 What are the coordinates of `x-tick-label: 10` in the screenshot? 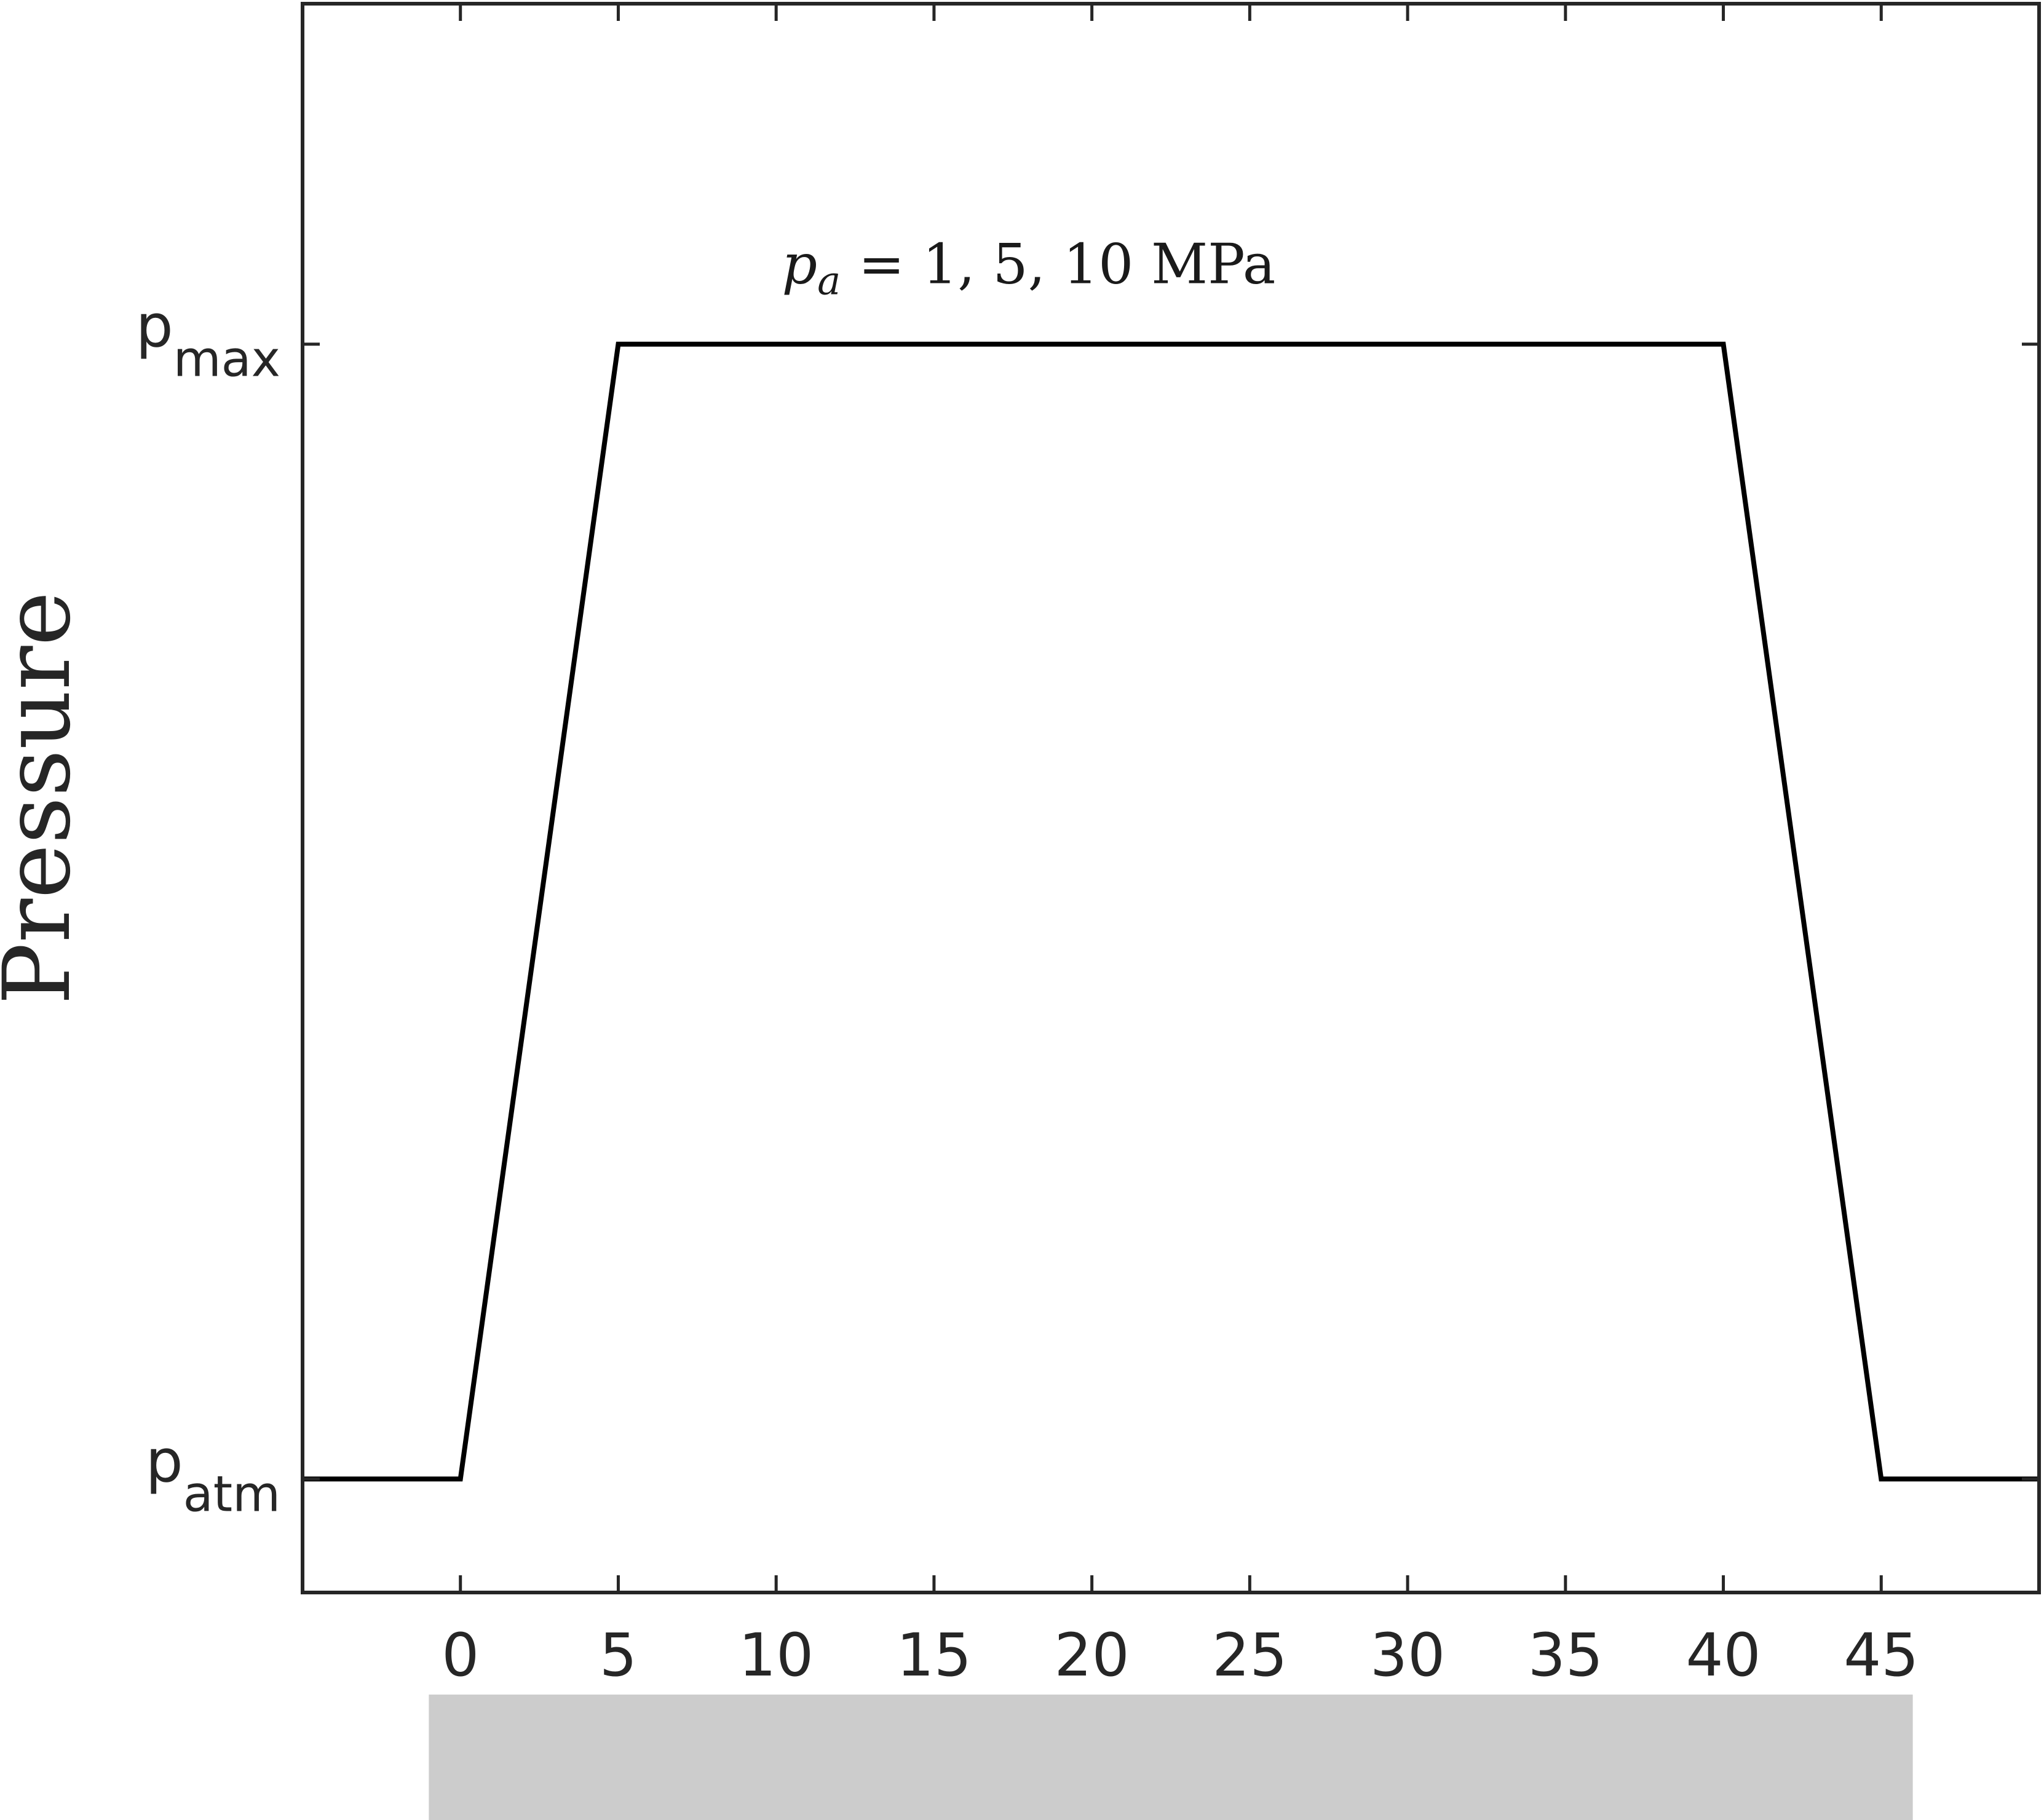 It's located at (777, 1656).